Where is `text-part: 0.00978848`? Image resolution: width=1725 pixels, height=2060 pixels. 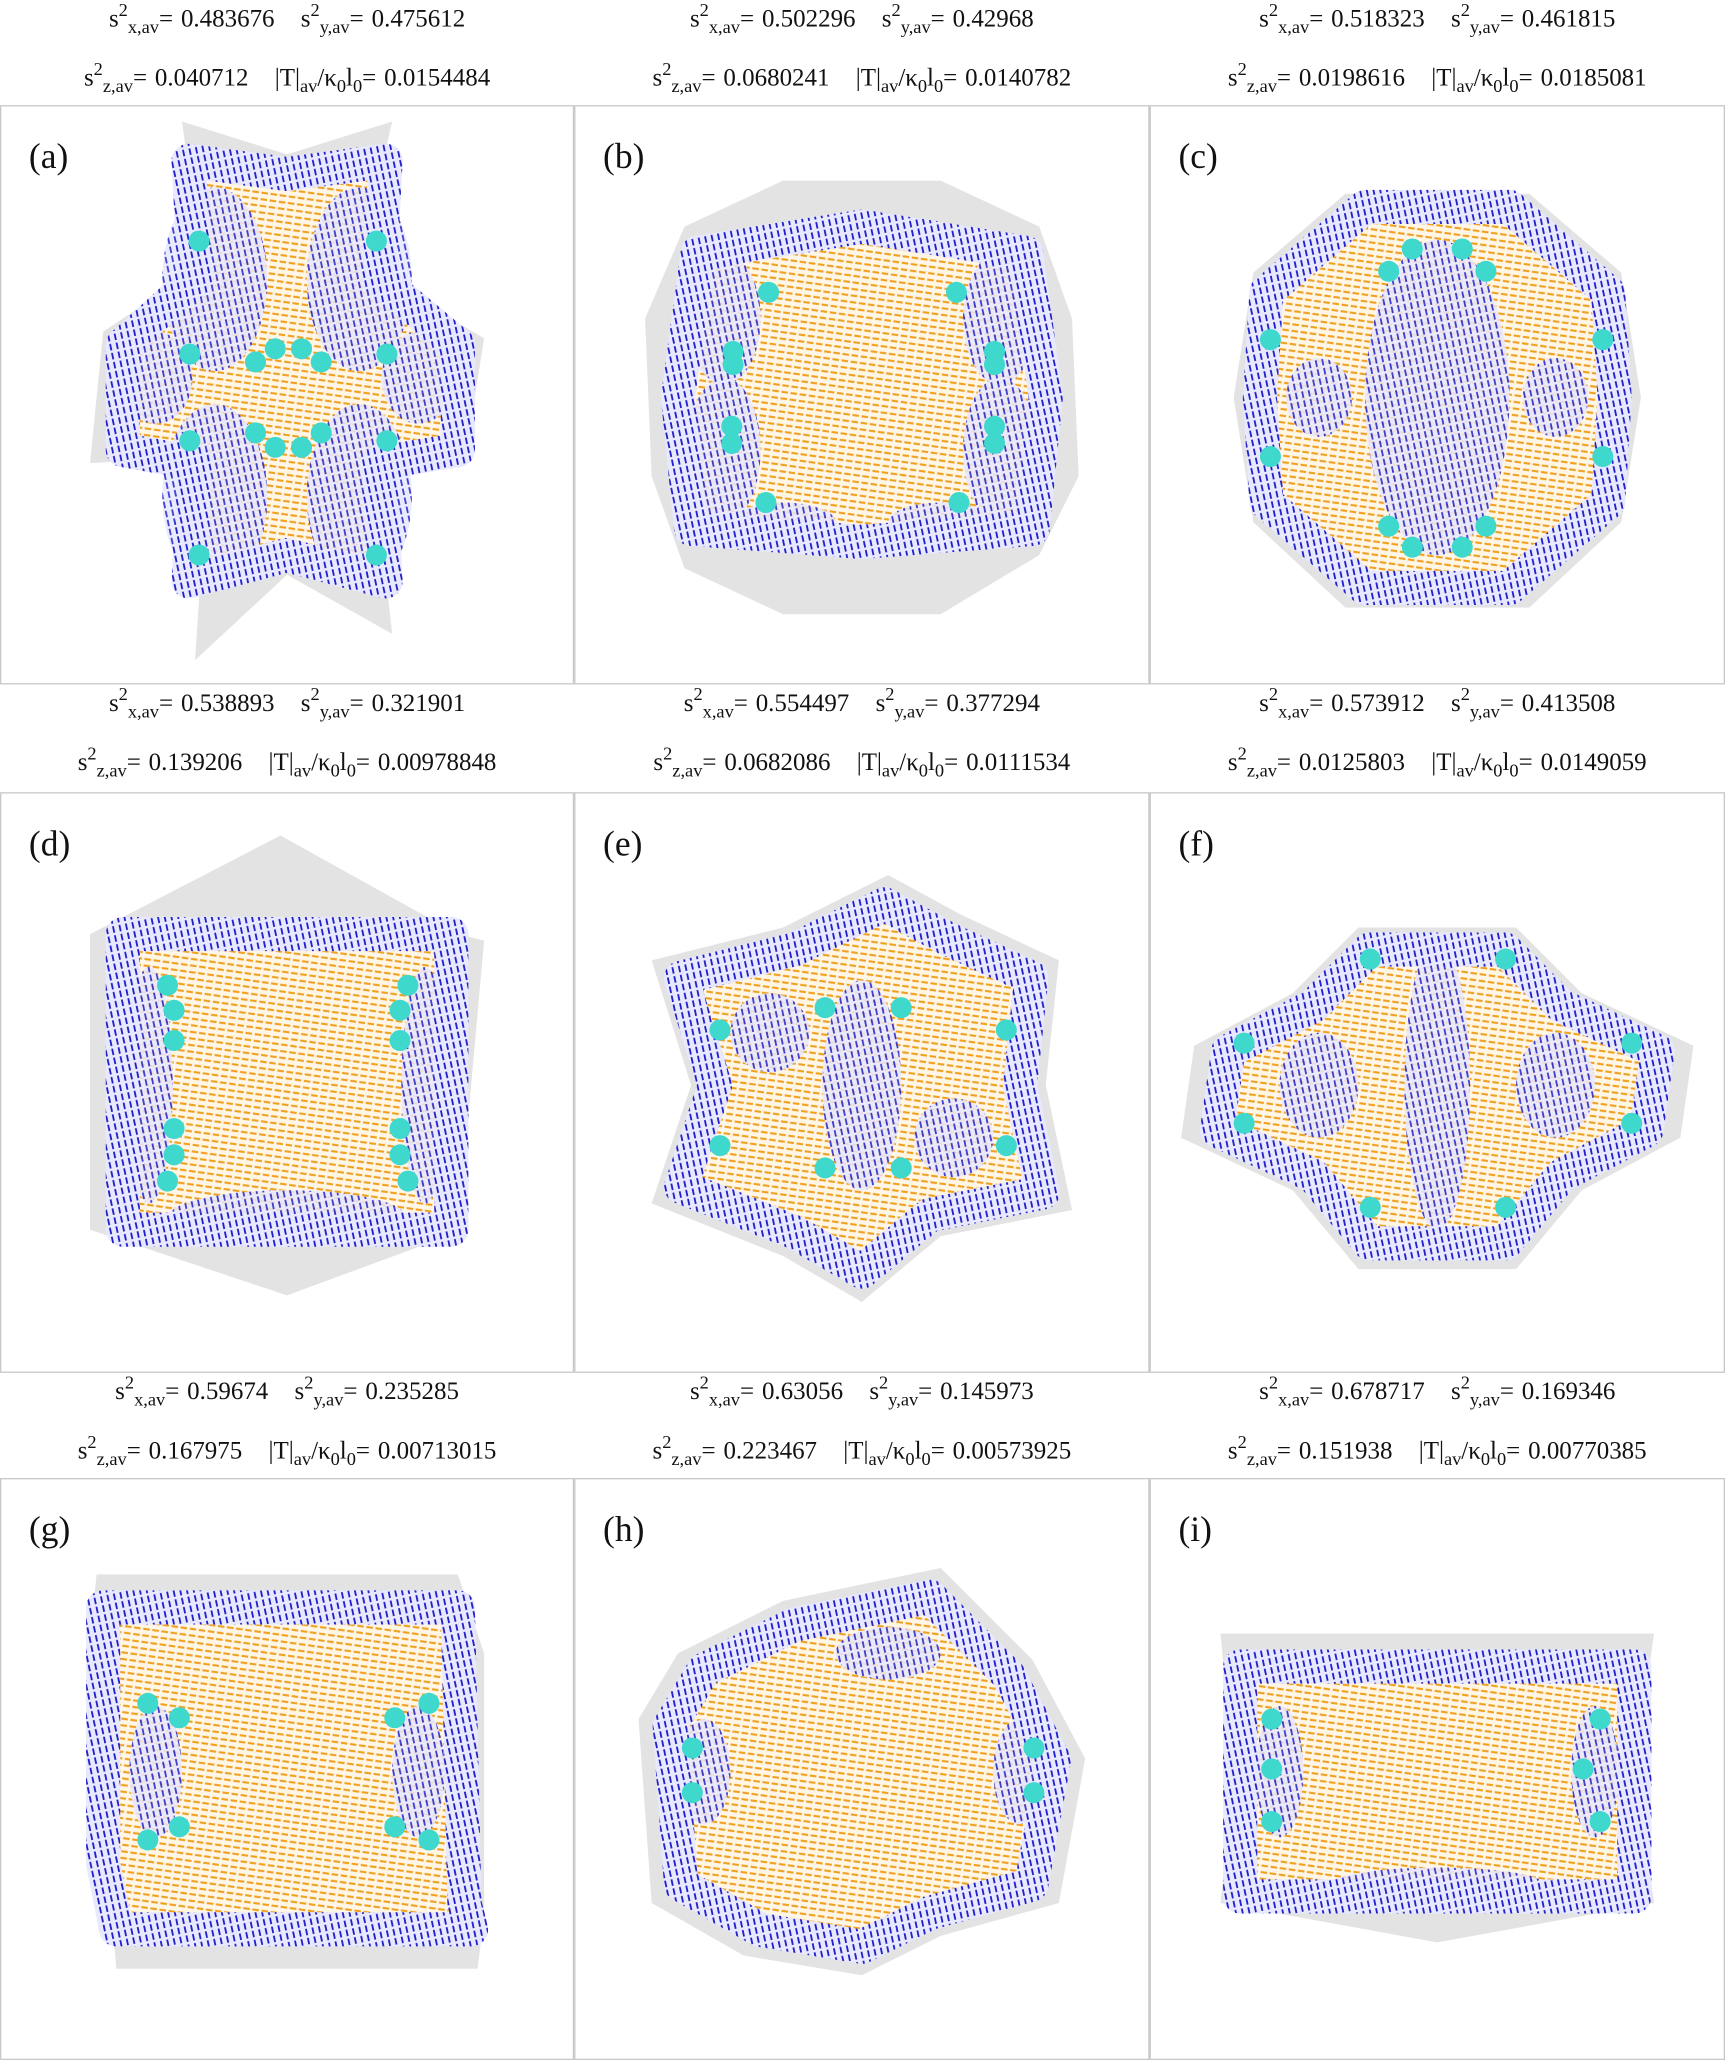
text-part: 0.00978848 is located at coordinates (437, 762).